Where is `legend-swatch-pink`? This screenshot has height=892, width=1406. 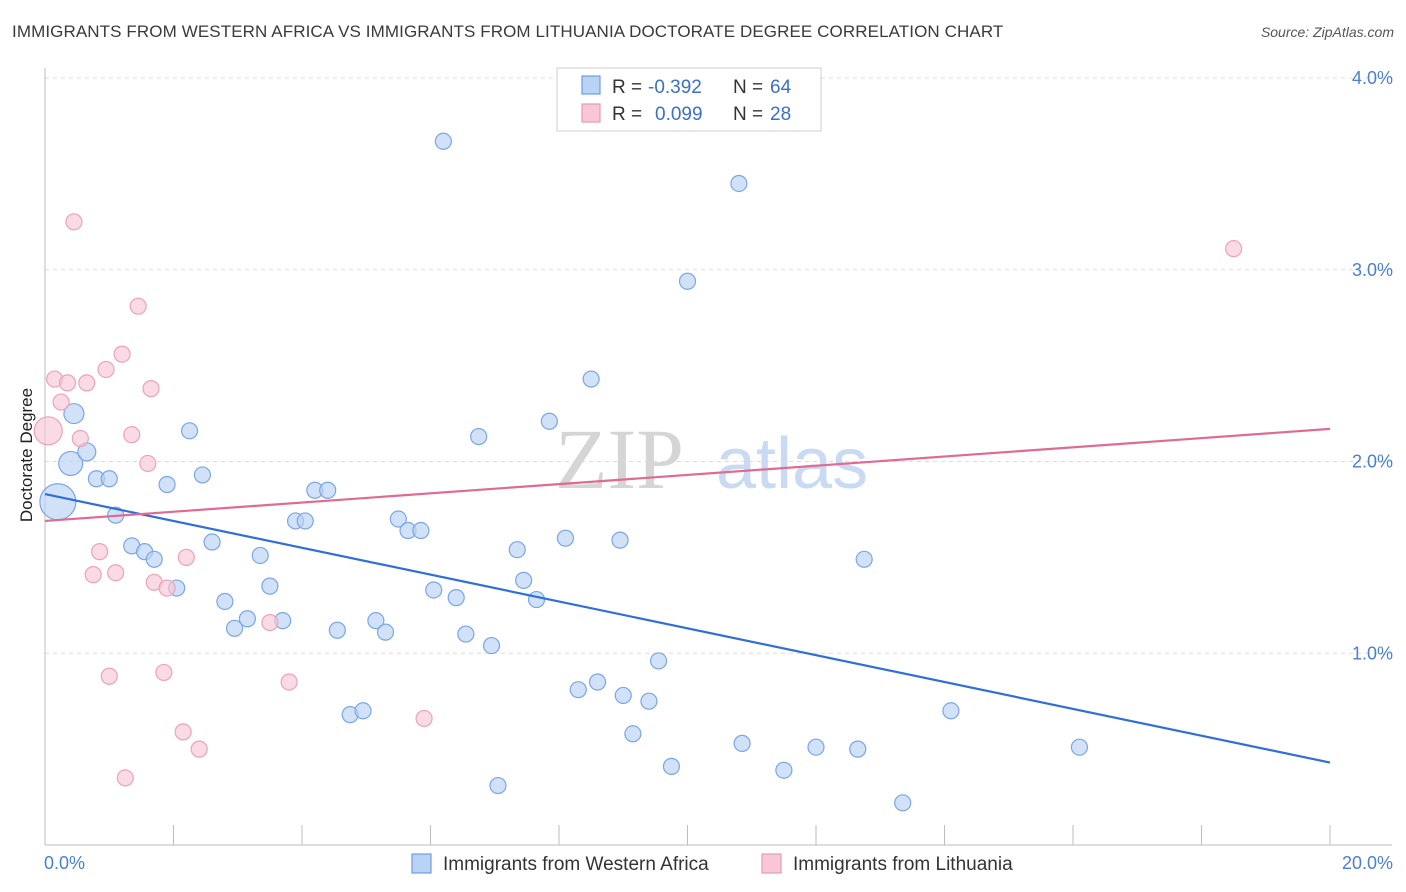
legend-swatch-pink is located at coordinates (591, 113).